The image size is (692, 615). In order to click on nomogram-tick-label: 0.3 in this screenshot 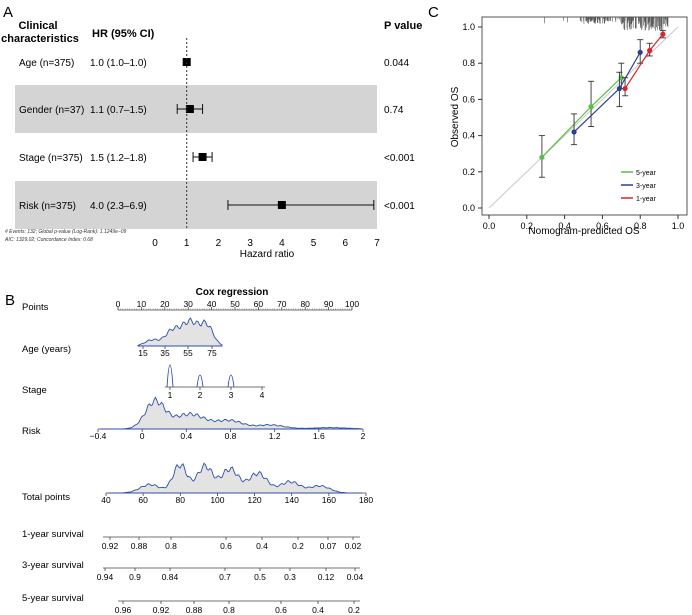, I will do `click(290, 577)`.